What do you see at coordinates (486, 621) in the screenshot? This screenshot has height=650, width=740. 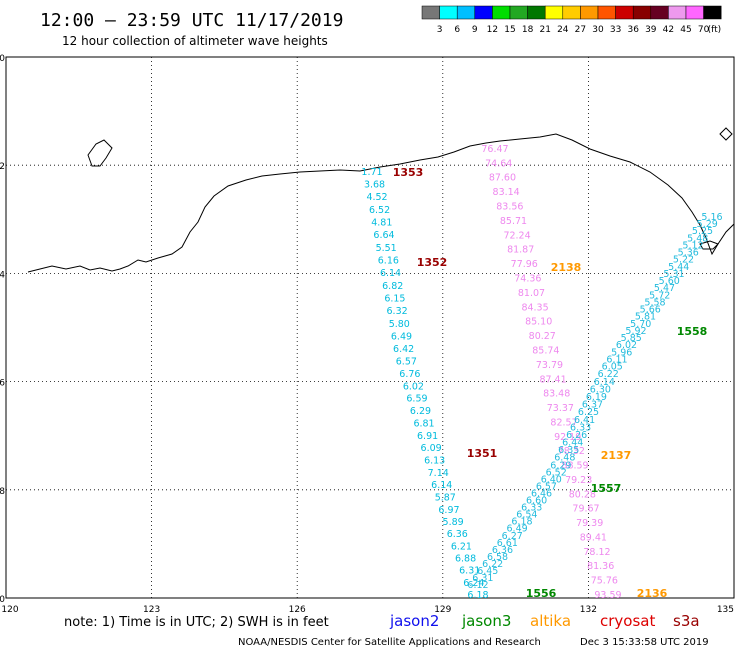 I see `satellite-legend-jason3: jason3` at bounding box center [486, 621].